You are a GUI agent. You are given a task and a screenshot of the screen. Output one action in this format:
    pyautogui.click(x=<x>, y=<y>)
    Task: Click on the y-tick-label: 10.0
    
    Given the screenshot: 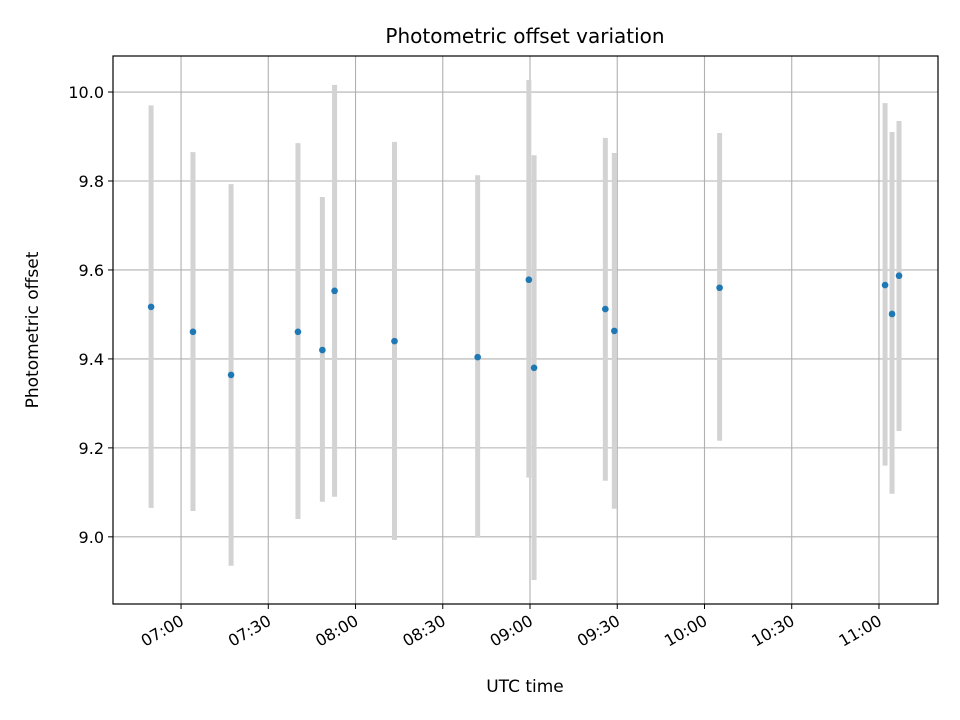 What is the action you would take?
    pyautogui.click(x=86, y=92)
    